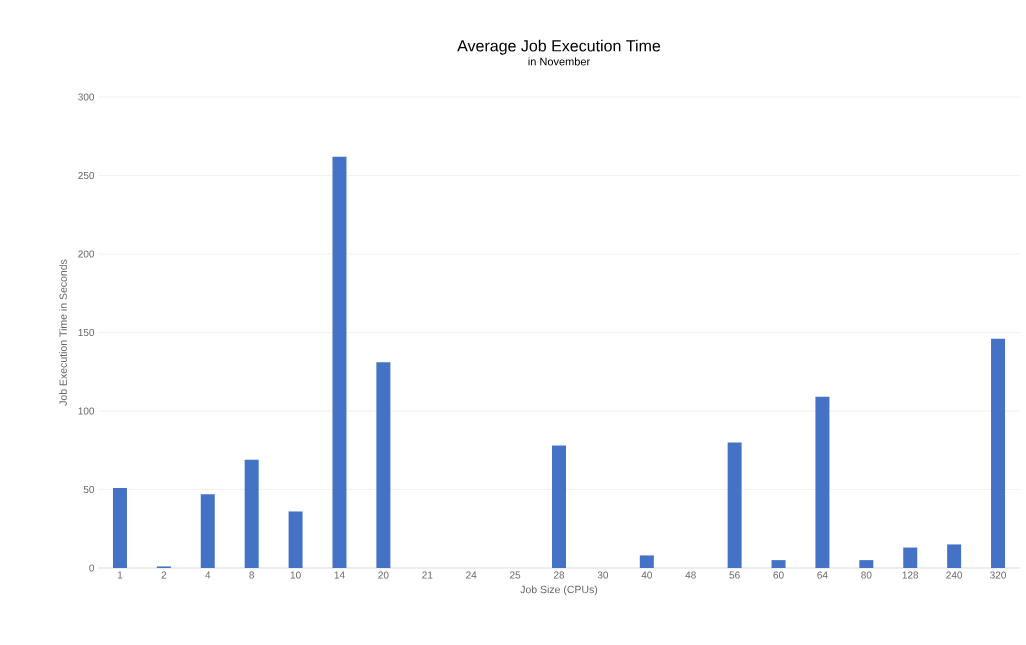 The image size is (1026, 645). I want to click on x-tick-label: 24, so click(471, 575).